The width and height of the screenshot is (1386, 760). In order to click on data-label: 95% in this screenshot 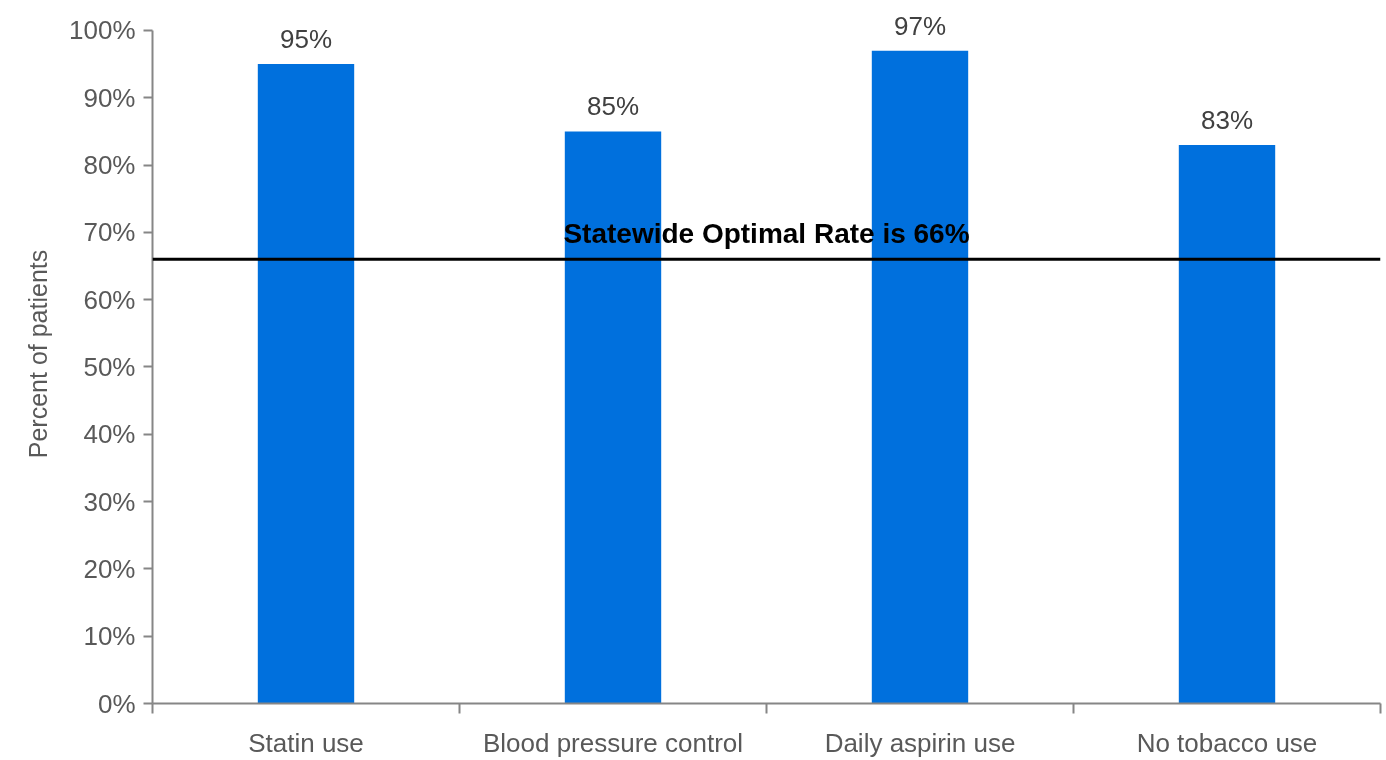, I will do `click(306, 39)`.